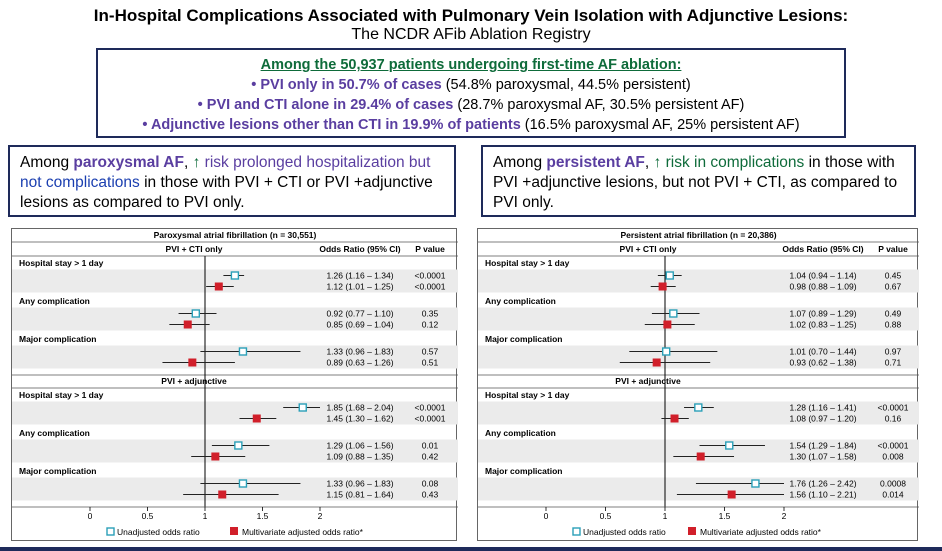 The height and width of the screenshot is (551, 942). I want to click on p-value: 0.08, so click(430, 484).